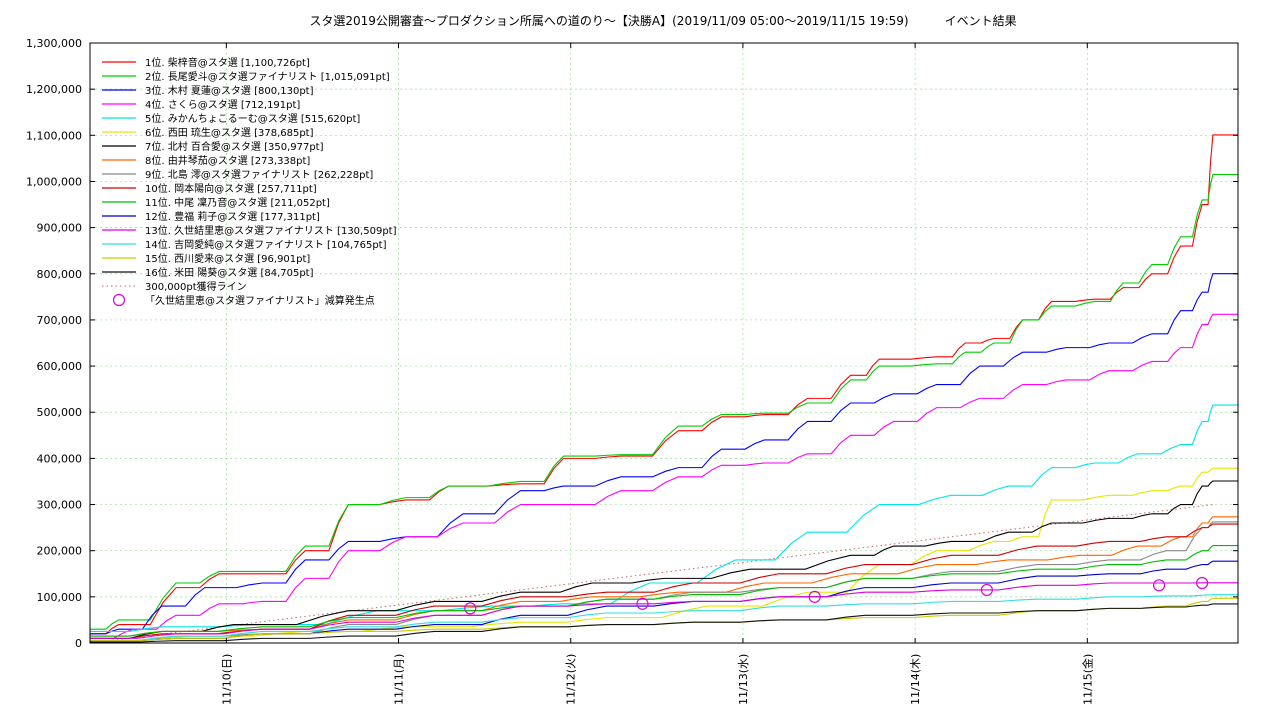 The width and height of the screenshot is (1280, 720). What do you see at coordinates (78, 643) in the screenshot?
I see `y-tick-label: 0` at bounding box center [78, 643].